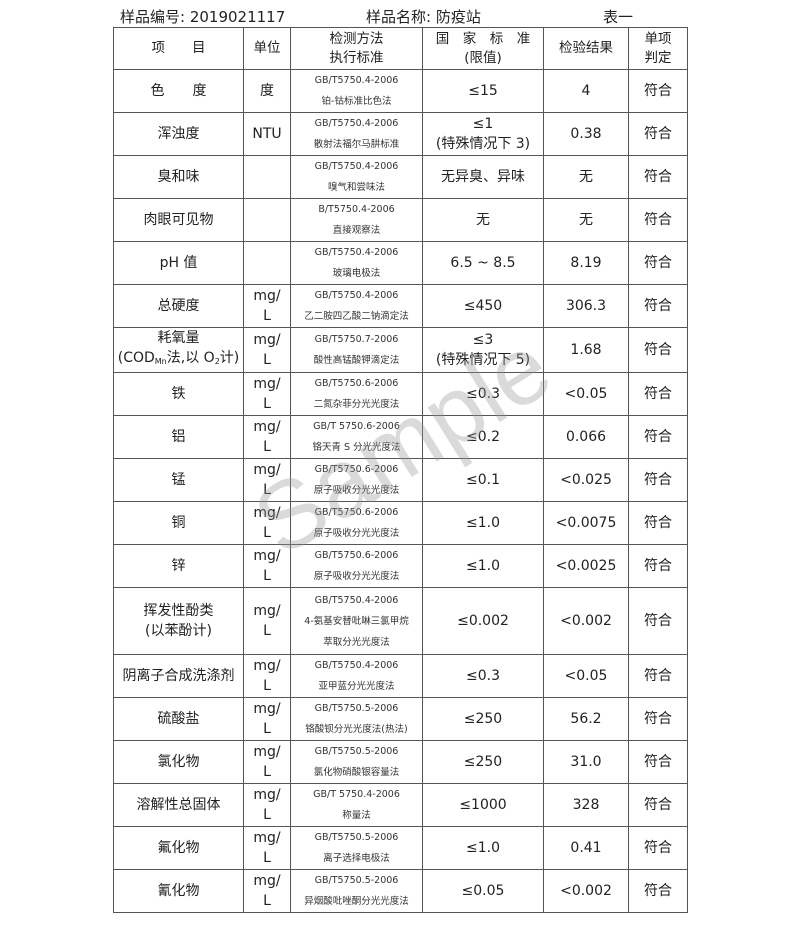  I want to click on table-row: 肉眼可见物 B/T5750.4-2006 直接观察法无无符合, so click(400, 220).